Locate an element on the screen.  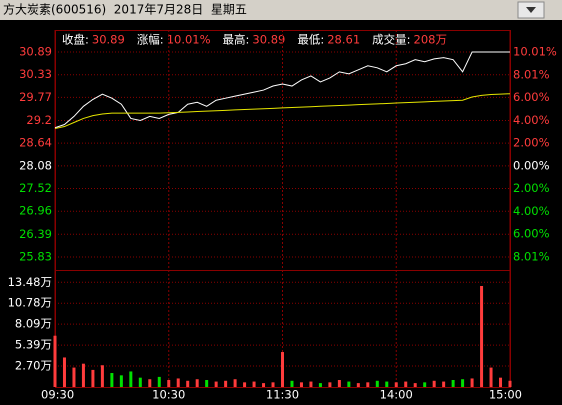
y-tick-label: 29.77 is located at coordinates (35, 97).